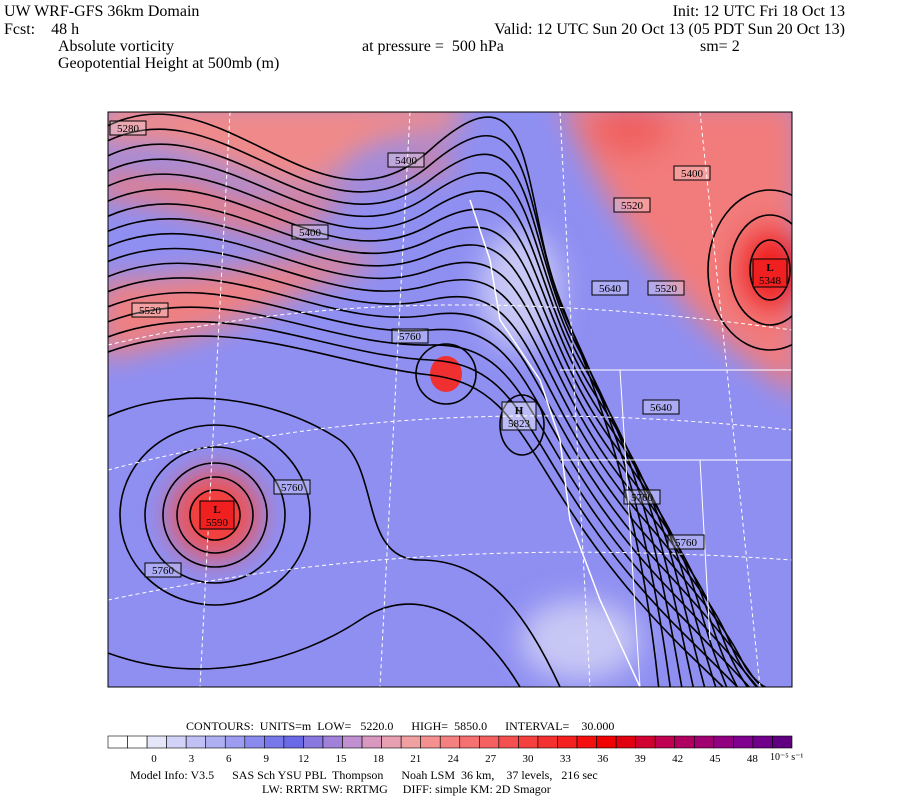 The image size is (900, 800). I want to click on center-value: 5590, so click(217, 523).